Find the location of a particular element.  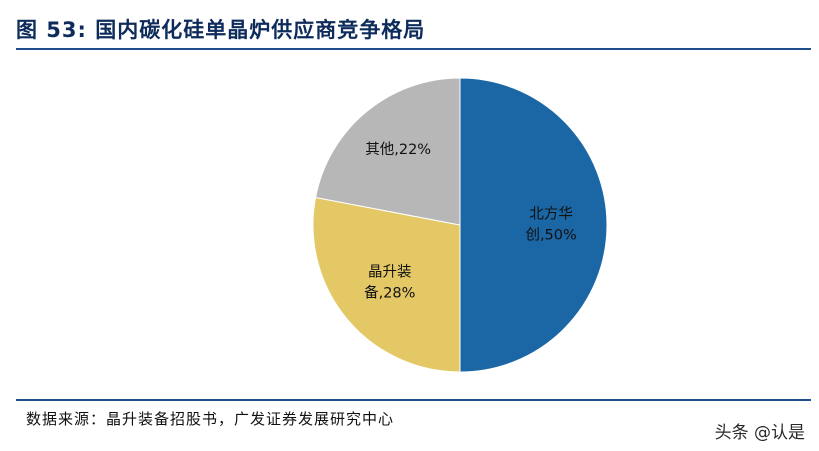

pie-slice-label-2: 晶升装备,28% is located at coordinates (389, 283).